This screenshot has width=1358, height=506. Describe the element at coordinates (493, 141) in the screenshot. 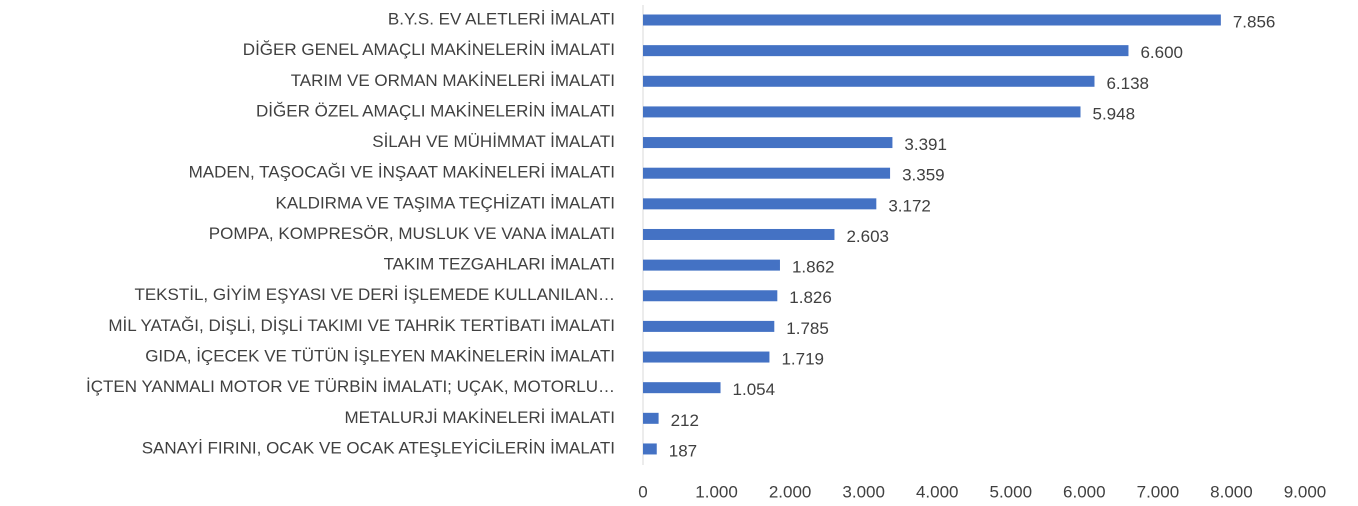

I see `y-tick-label: SİLAH VE MÜHİMMAT İMALATI` at that location.